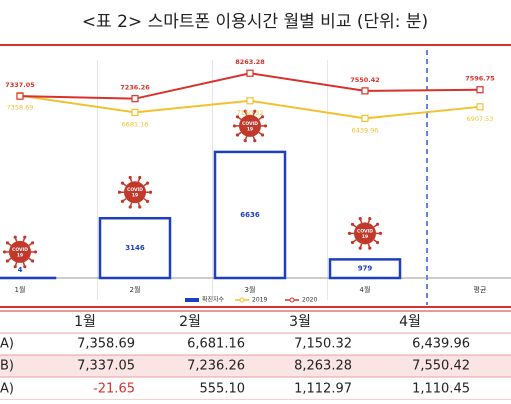  I want to click on table-header: 1월, so click(85, 322).